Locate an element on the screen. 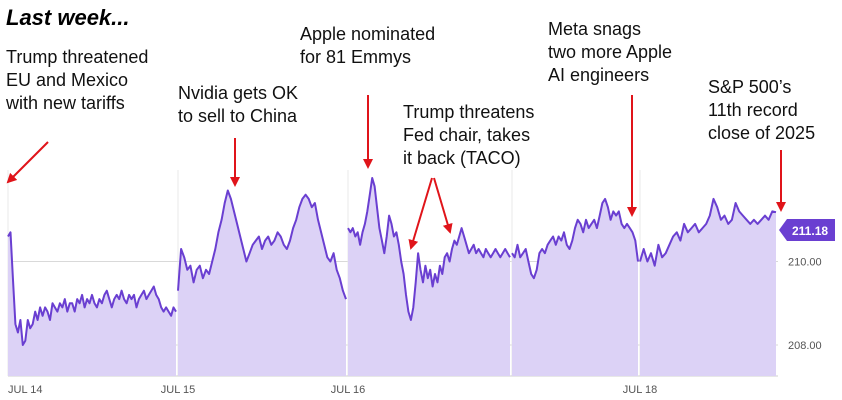 The image size is (842, 400). annotation-line: close of 2025 is located at coordinates (761, 133).